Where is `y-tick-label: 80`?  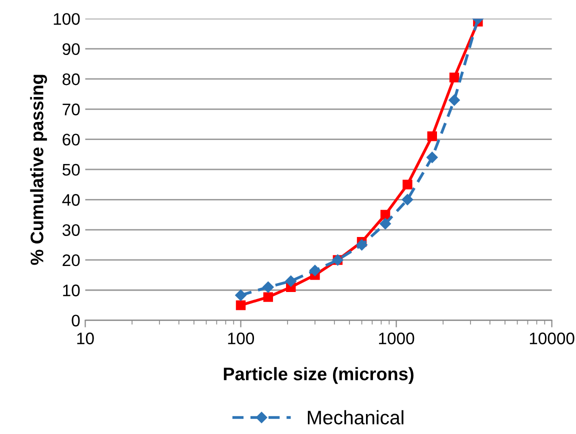
y-tick-label: 80 is located at coordinates (71, 79).